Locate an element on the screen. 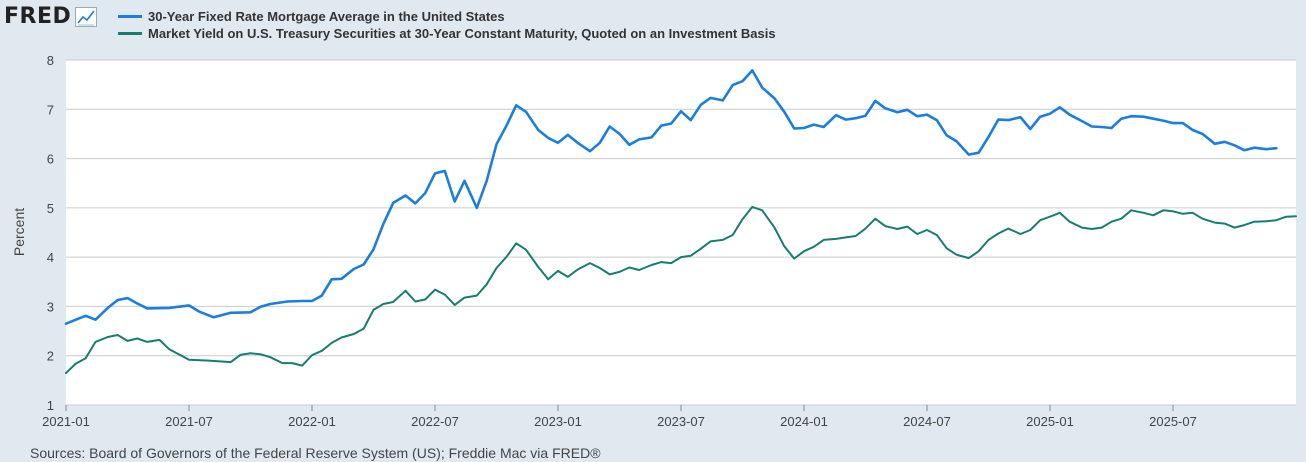 This screenshot has width=1306, height=462. x-tick-label: 2023-07 is located at coordinates (681, 421).